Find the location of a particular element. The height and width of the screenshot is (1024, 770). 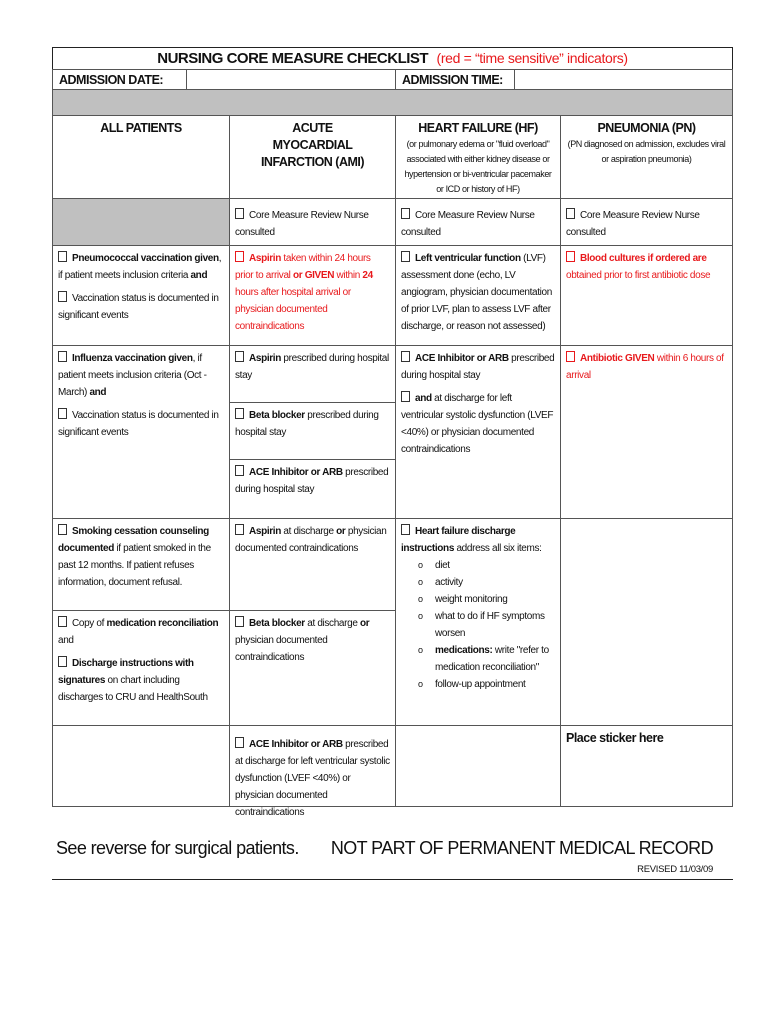

column-header-ami: ACUTE MYOCARDIAL INFARCTION (AMI) is located at coordinates (312, 157).